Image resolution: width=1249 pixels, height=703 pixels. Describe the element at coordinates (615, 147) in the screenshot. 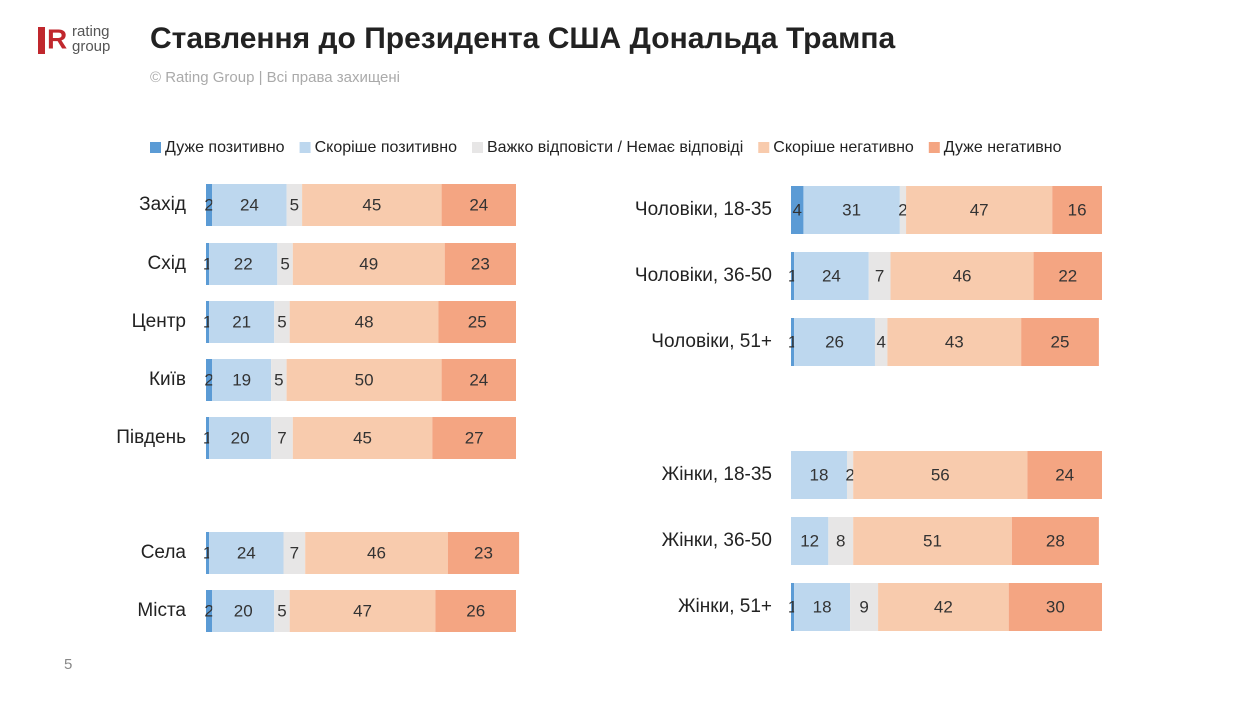

I see `legend-label: Важко відповісти / Немає відповіді` at that location.